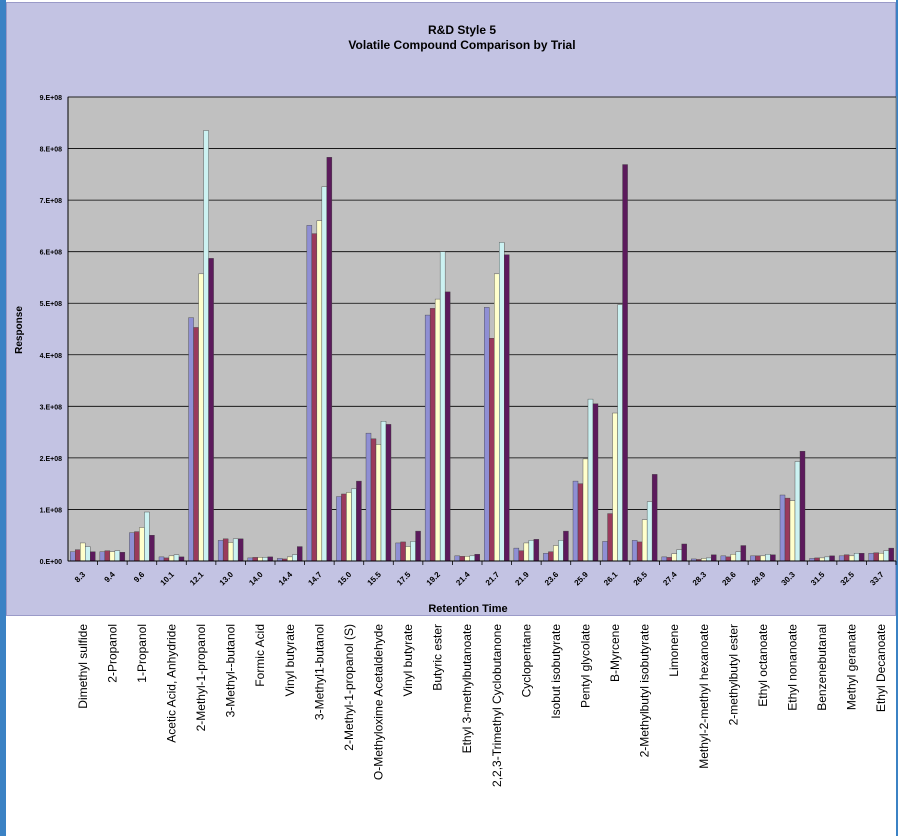 This screenshot has height=836, width=898. I want to click on bar-21.4-series-2, so click(462, 559).